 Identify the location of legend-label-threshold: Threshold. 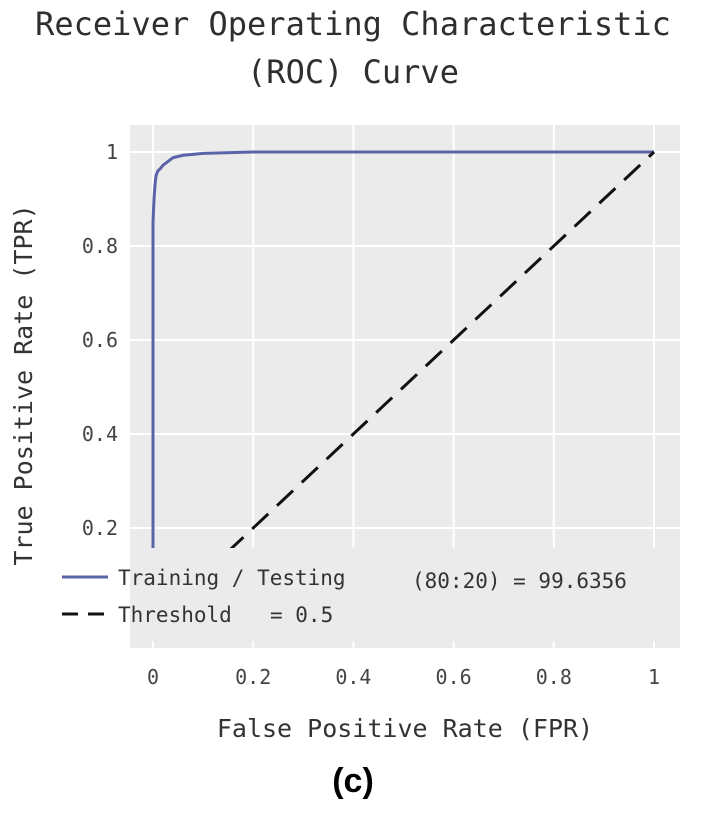
(175, 615).